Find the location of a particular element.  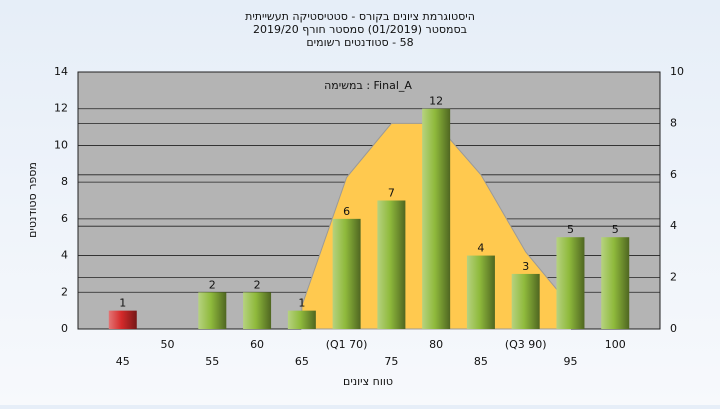

x-tick-label: 65 is located at coordinates (302, 361).